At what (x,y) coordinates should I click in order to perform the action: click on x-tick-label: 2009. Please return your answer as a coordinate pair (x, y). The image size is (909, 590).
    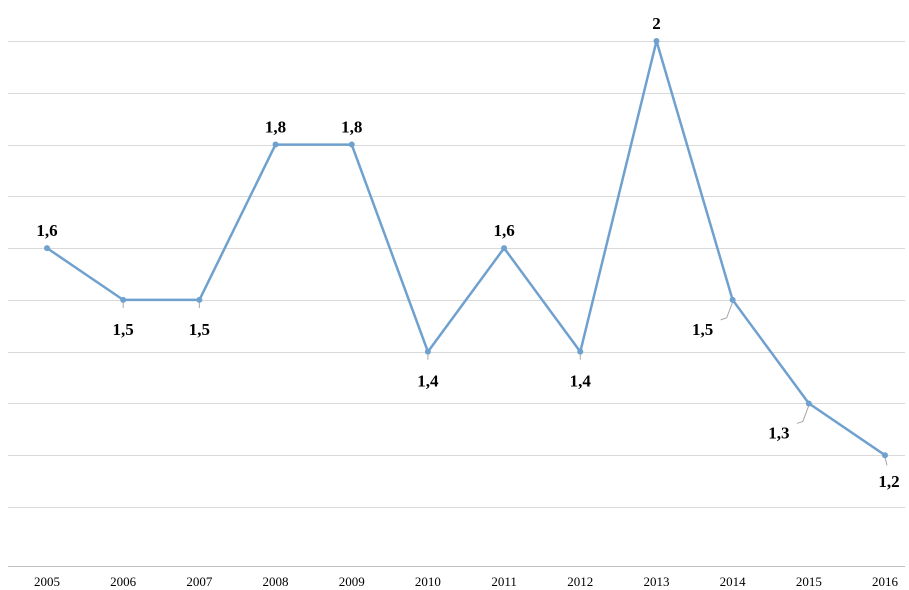
    Looking at the image, I should click on (352, 581).